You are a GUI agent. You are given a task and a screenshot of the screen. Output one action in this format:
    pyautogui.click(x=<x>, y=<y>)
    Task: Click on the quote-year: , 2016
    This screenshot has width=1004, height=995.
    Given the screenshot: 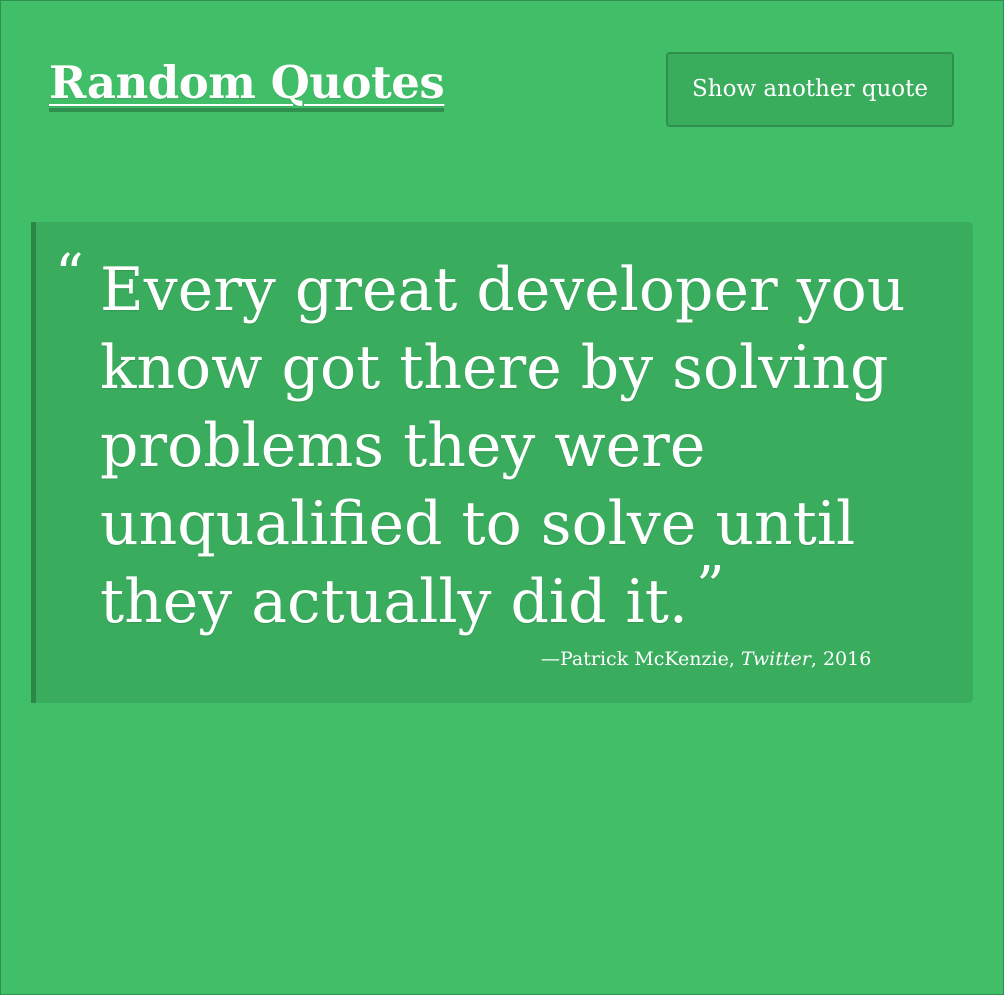 What is the action you would take?
    pyautogui.click(x=841, y=659)
    